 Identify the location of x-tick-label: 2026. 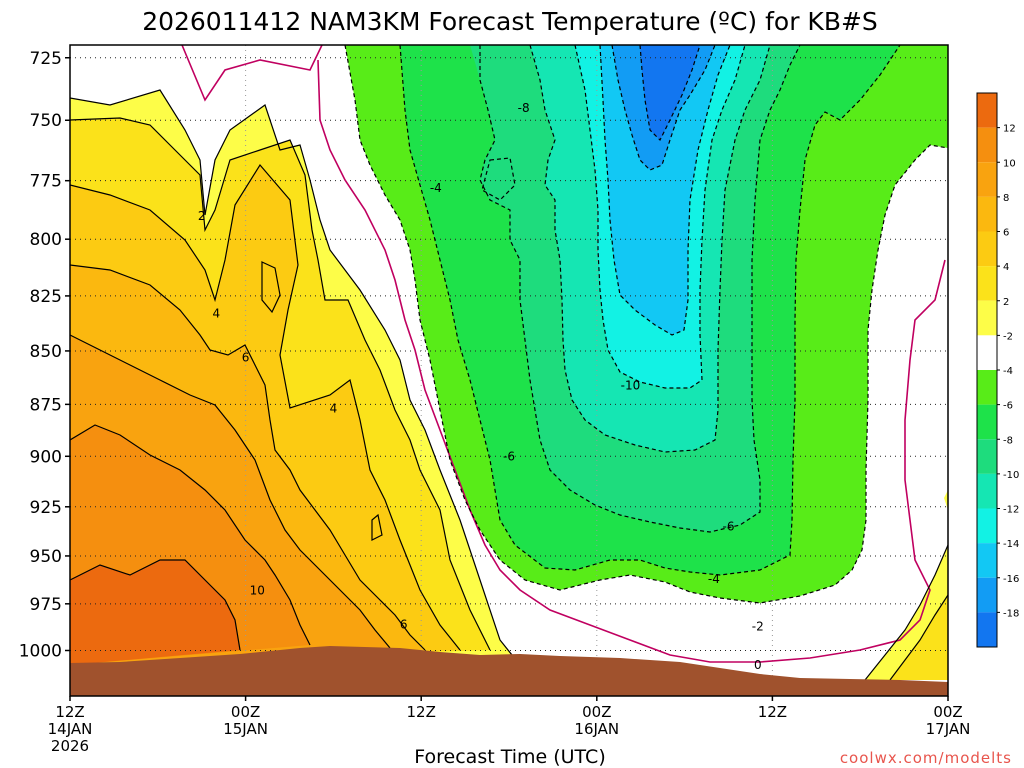
(70, 746).